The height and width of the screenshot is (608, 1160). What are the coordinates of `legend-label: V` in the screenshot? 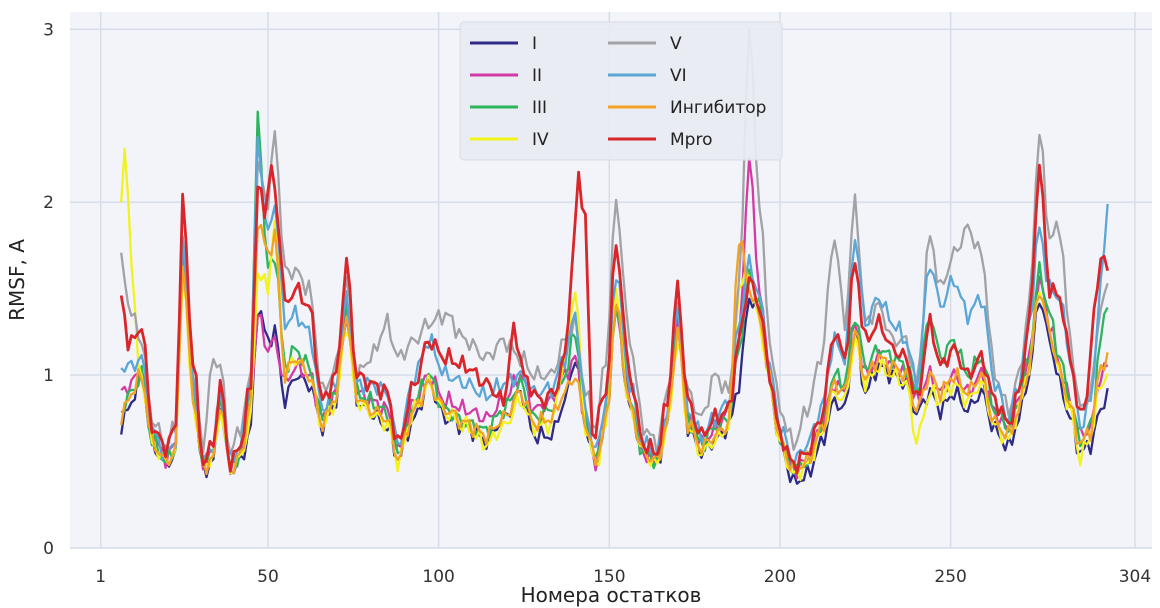 It's located at (676, 44).